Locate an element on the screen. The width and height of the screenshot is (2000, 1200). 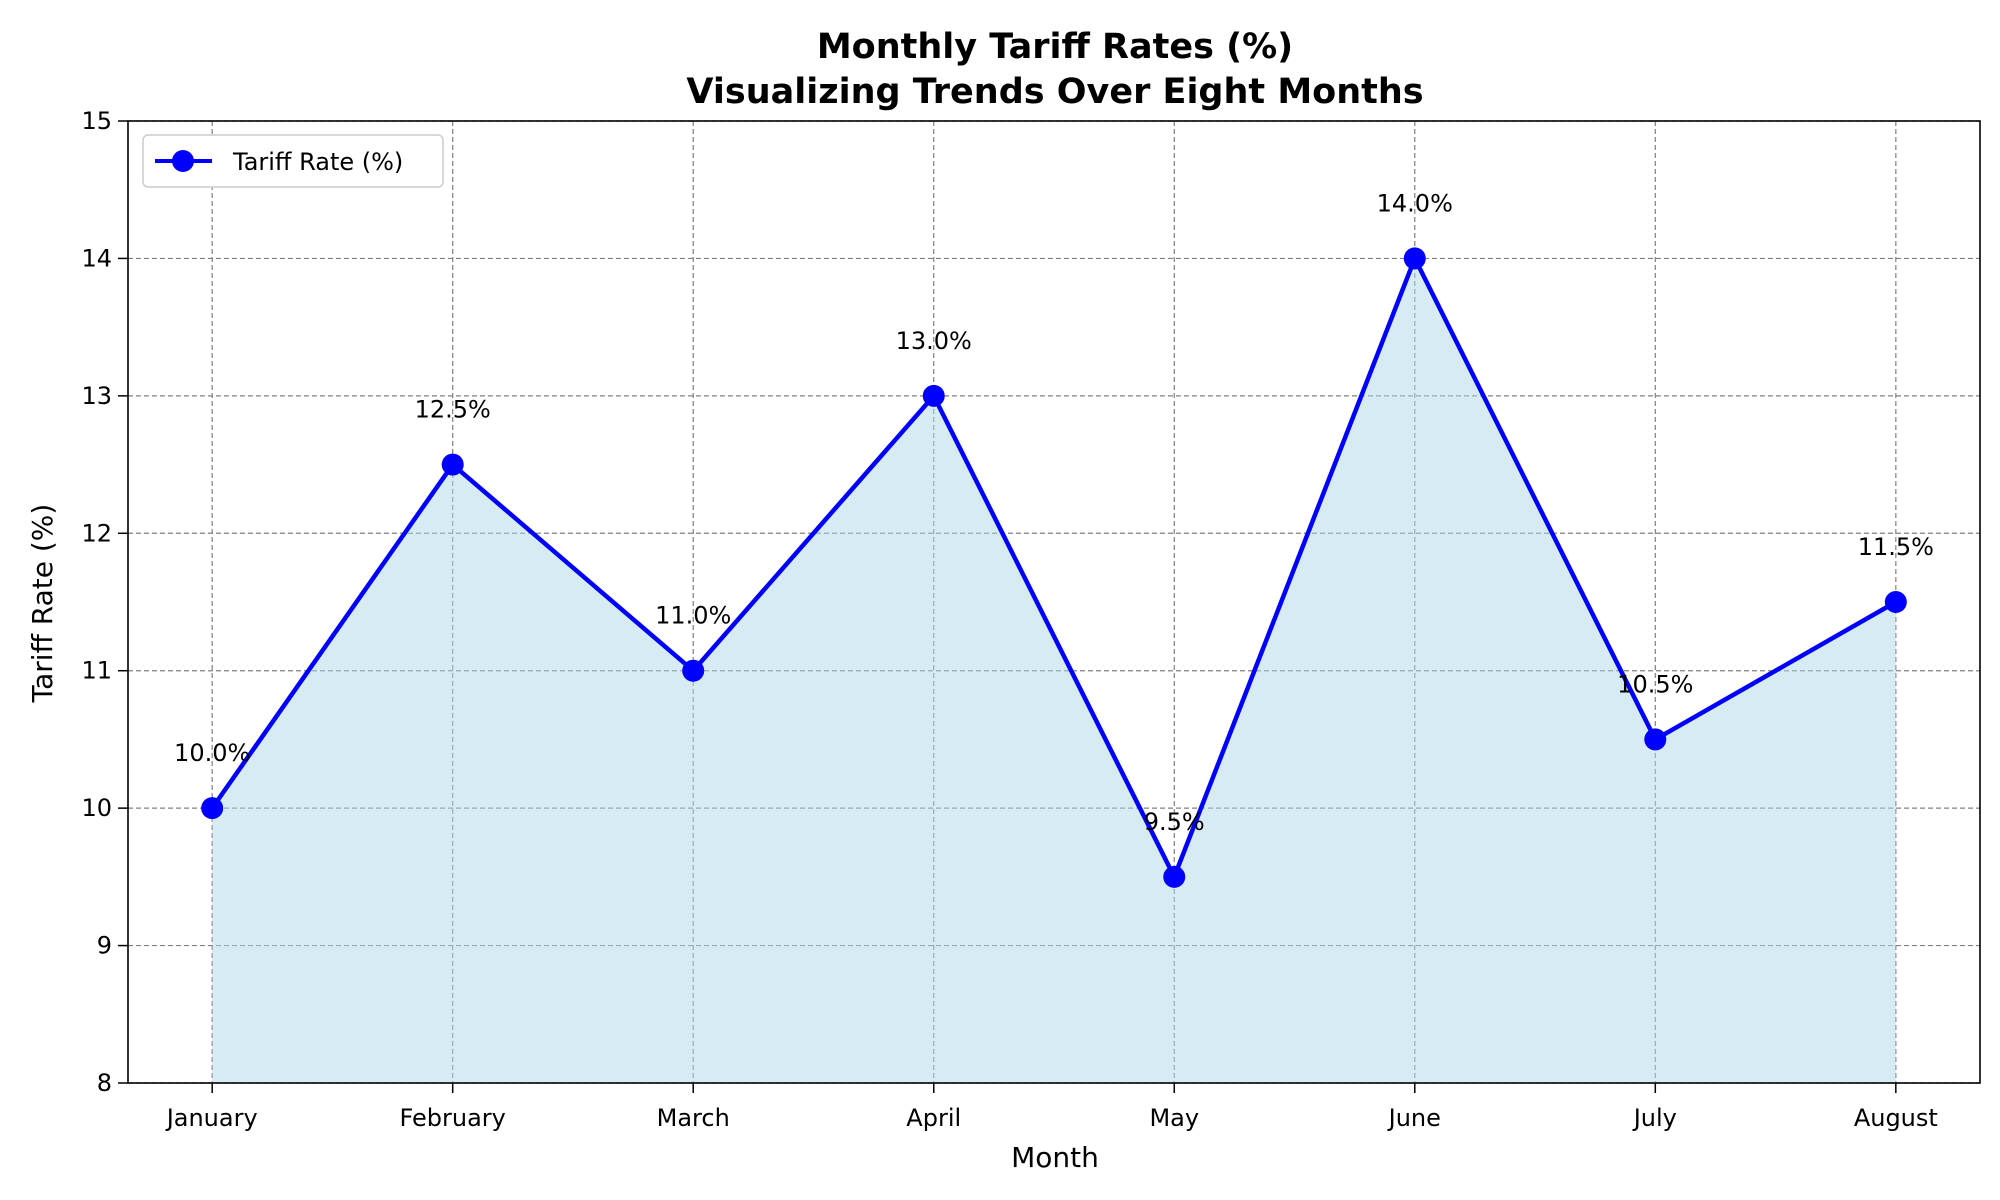
y-tick-label: 15 is located at coordinates (96, 121).